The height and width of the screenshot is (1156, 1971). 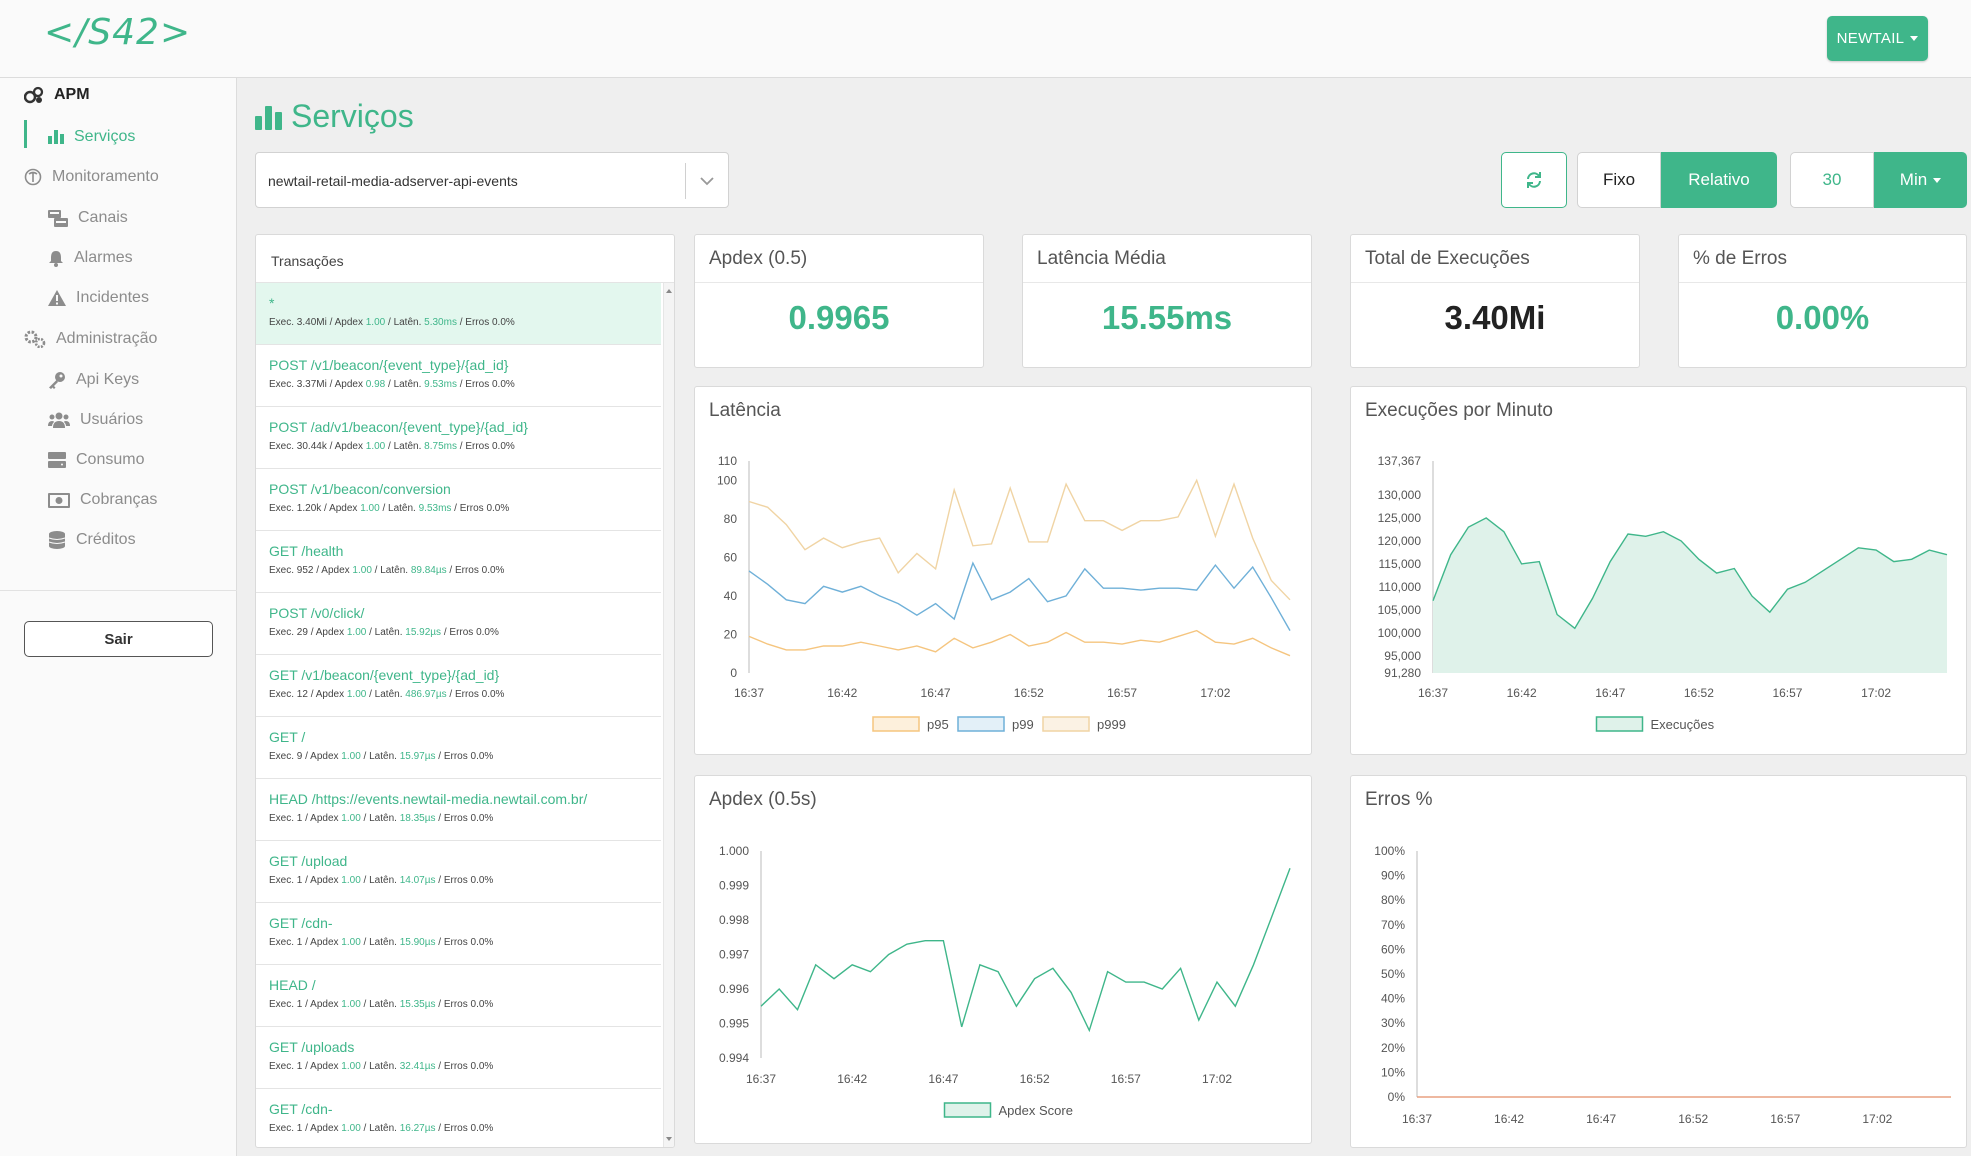 I want to click on sidebar-item-label: Api Keys, so click(x=108, y=379).